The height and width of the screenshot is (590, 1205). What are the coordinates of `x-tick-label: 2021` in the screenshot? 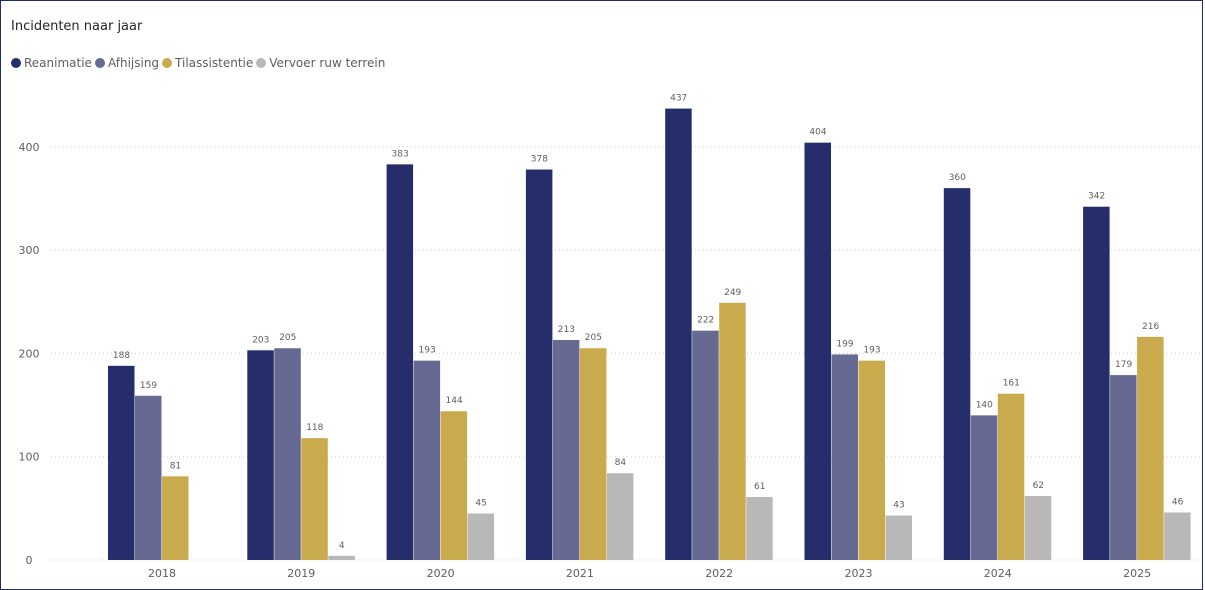 It's located at (580, 573).